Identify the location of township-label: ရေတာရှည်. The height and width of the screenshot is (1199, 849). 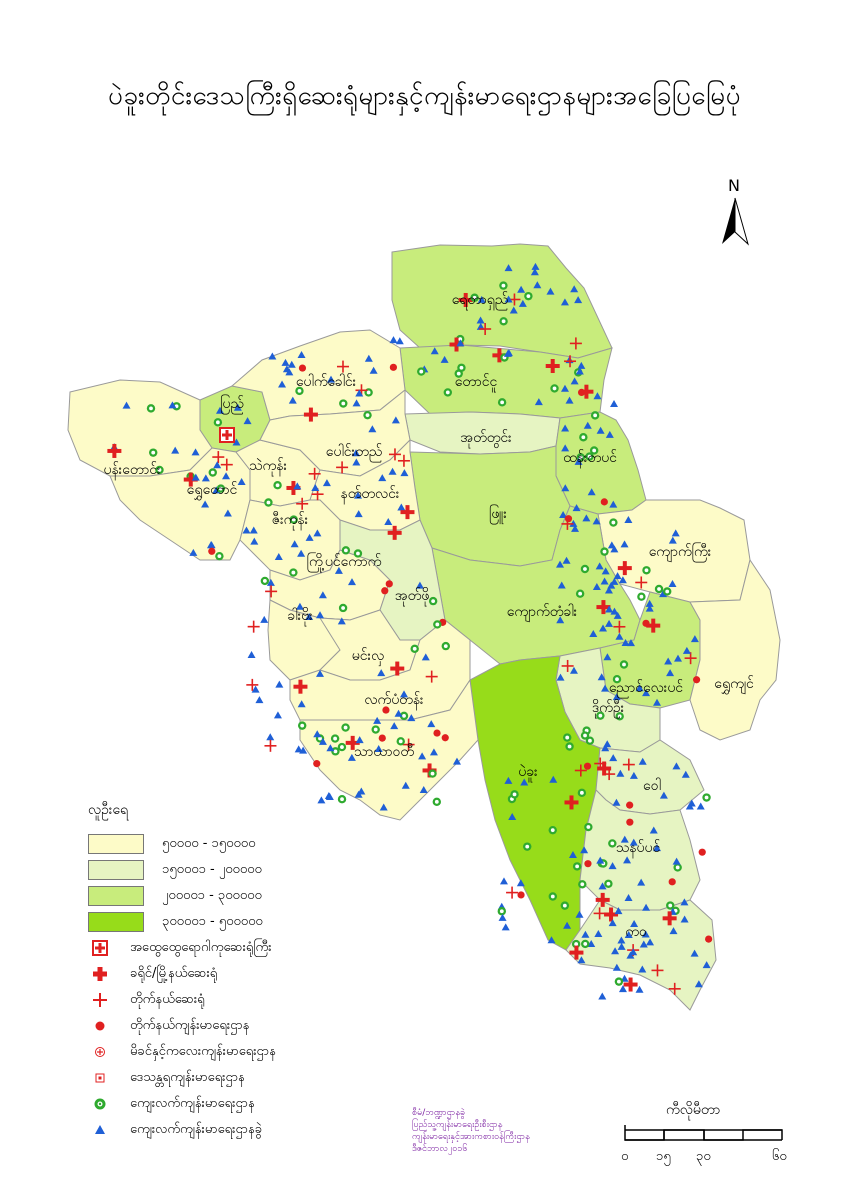
(480, 301).